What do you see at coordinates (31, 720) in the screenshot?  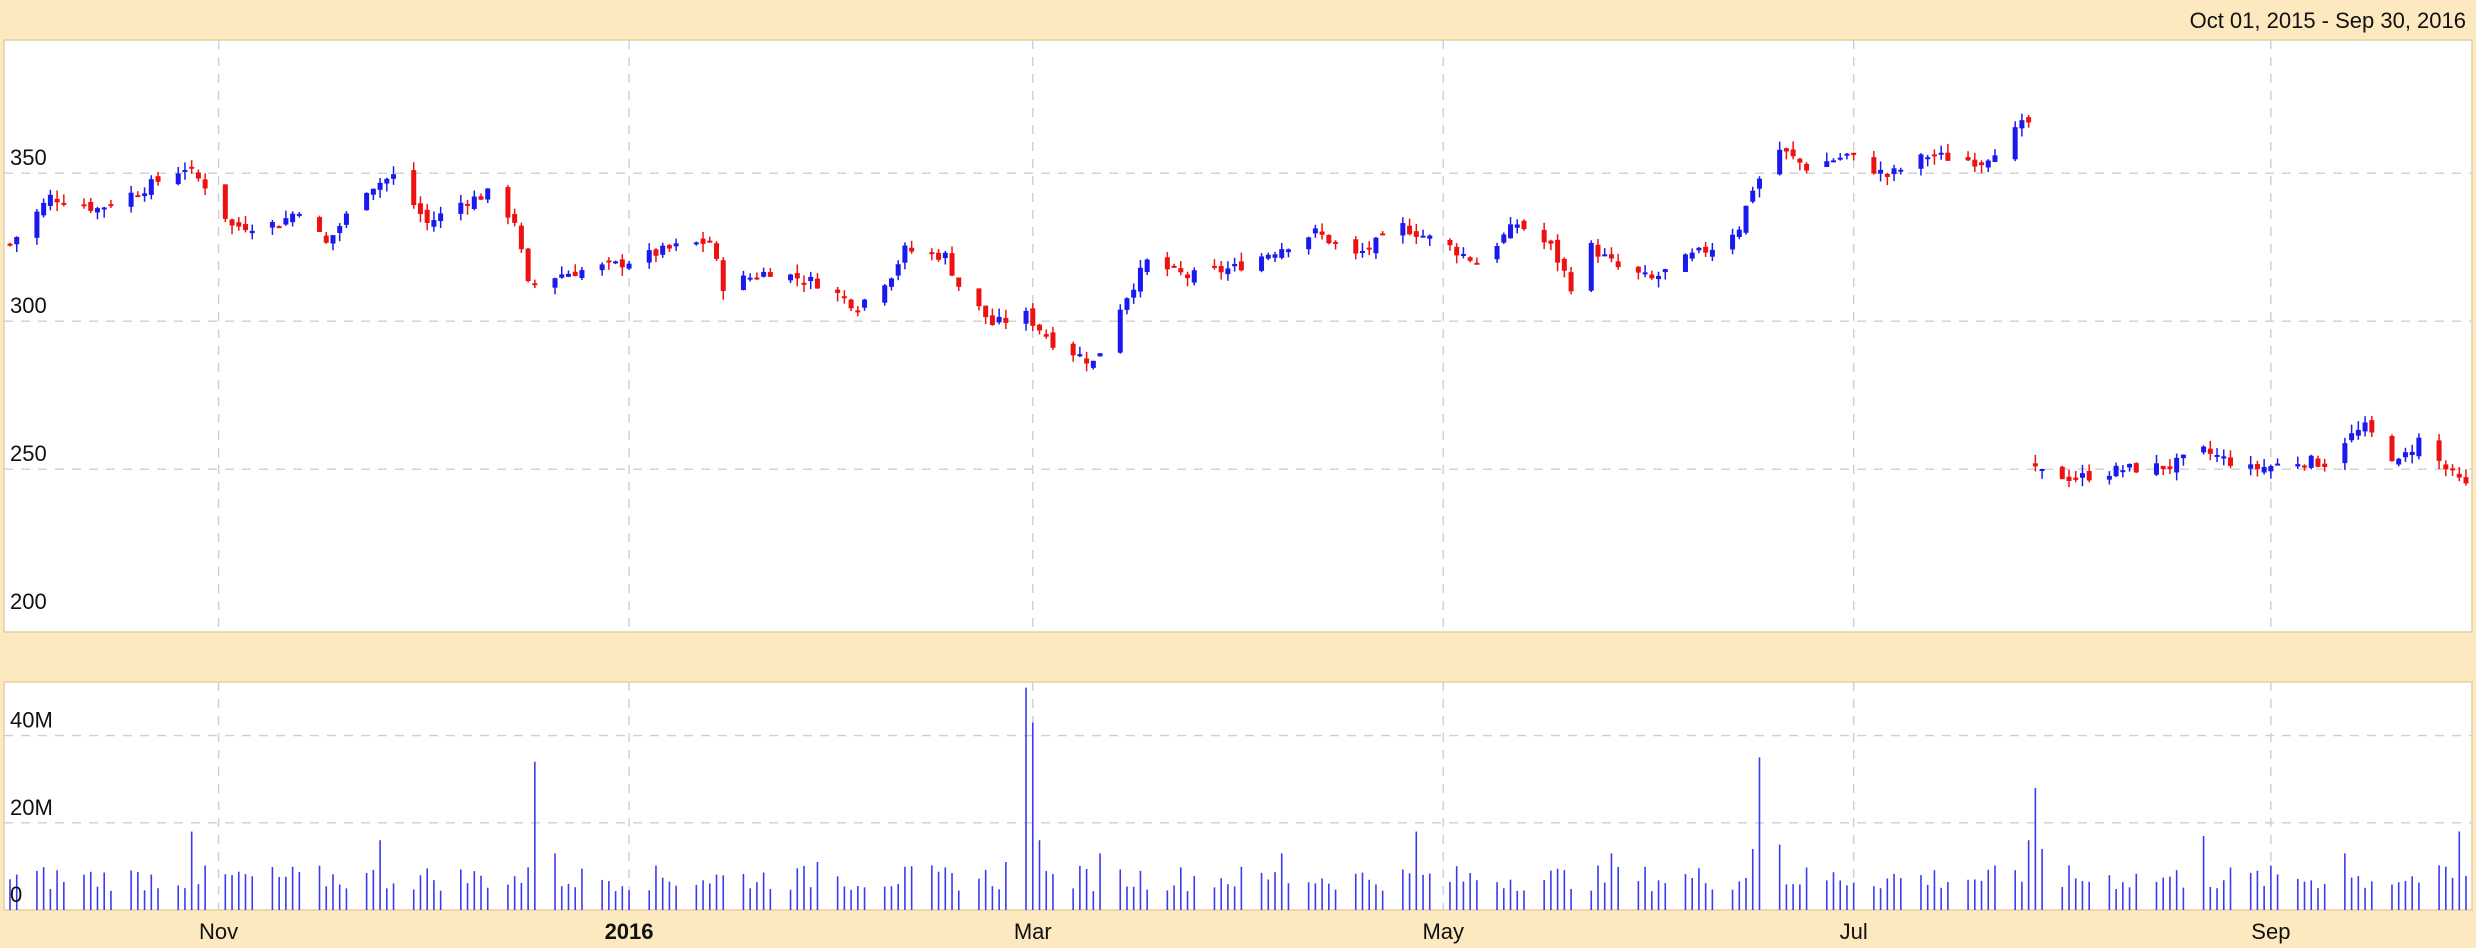 I see `volume-tick-label: 40M` at bounding box center [31, 720].